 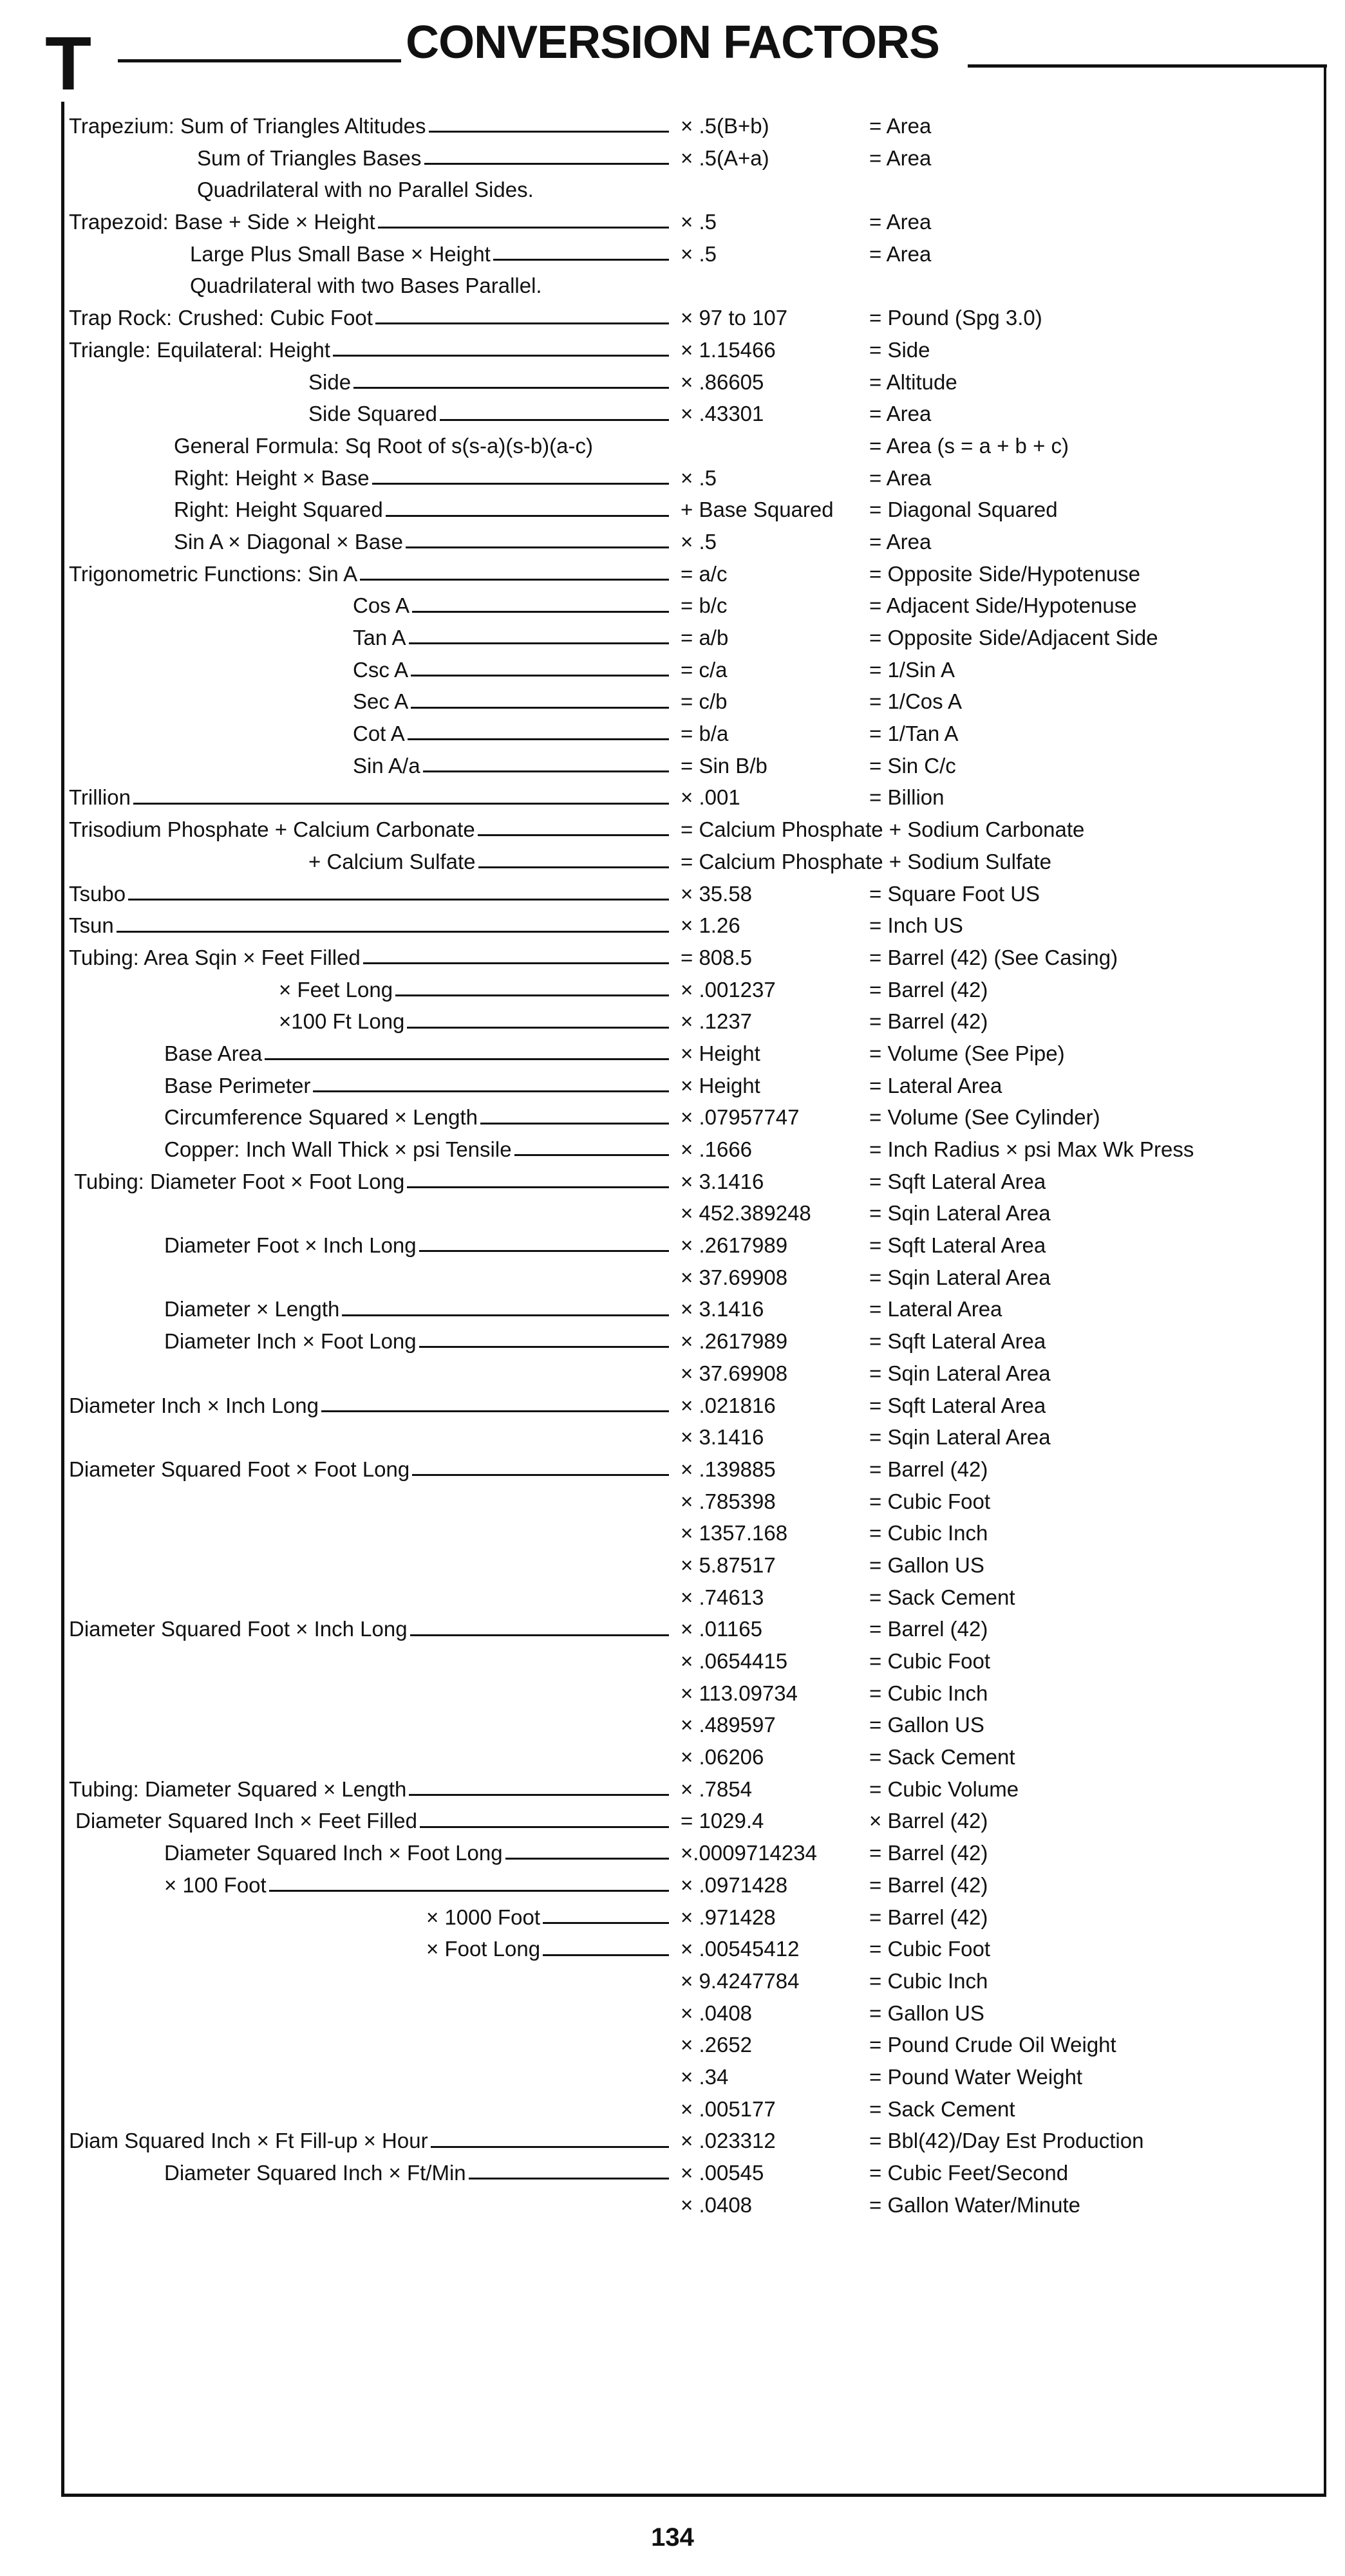 What do you see at coordinates (907, 797) in the screenshot?
I see `row-result: = Billion` at bounding box center [907, 797].